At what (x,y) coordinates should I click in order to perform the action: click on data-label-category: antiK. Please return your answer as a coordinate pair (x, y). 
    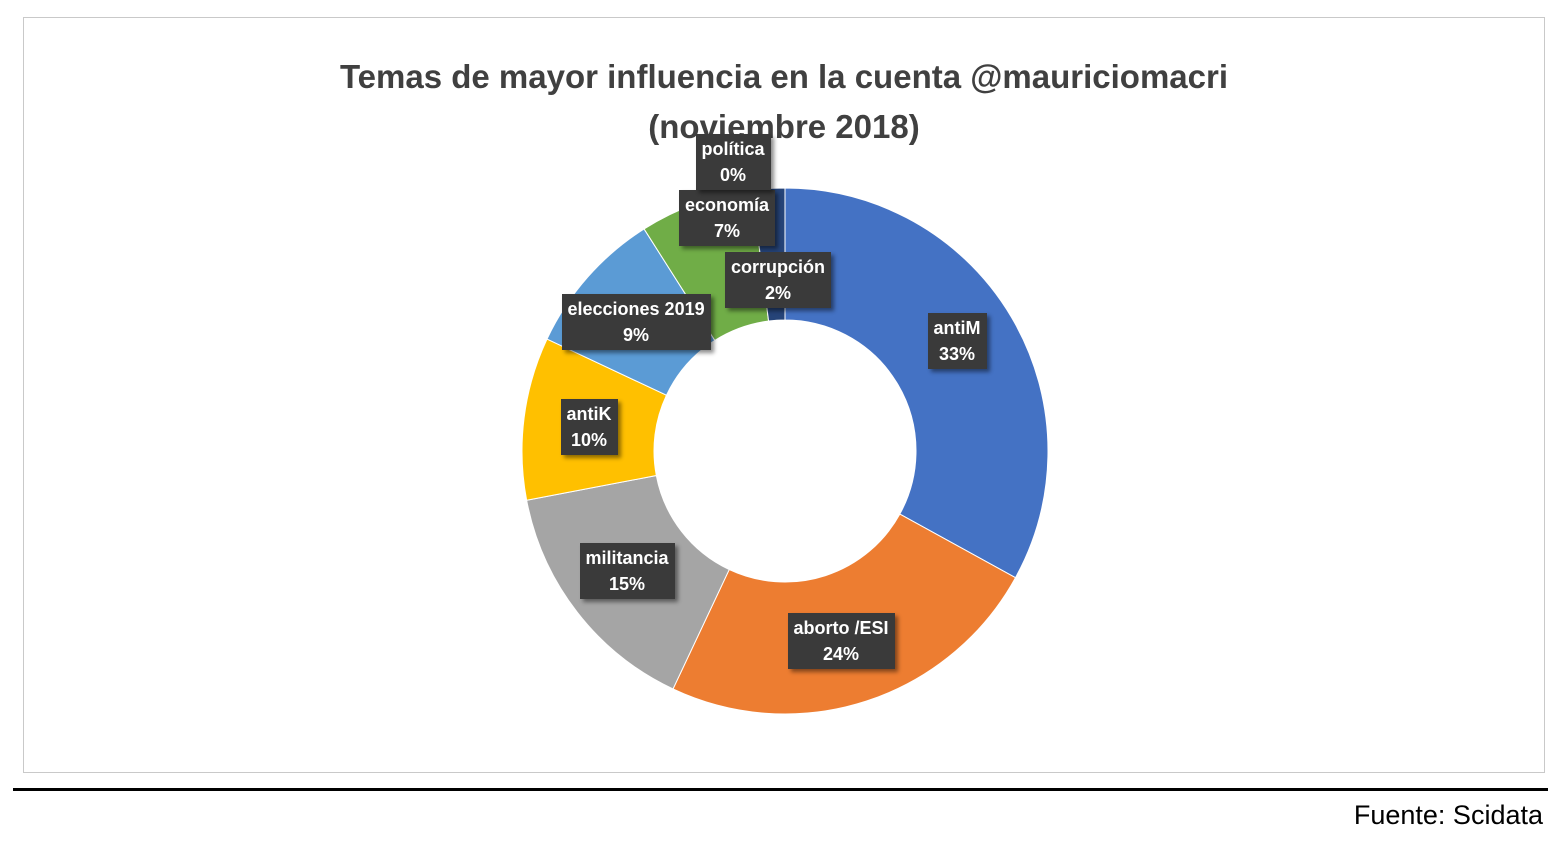
    Looking at the image, I should click on (589, 414).